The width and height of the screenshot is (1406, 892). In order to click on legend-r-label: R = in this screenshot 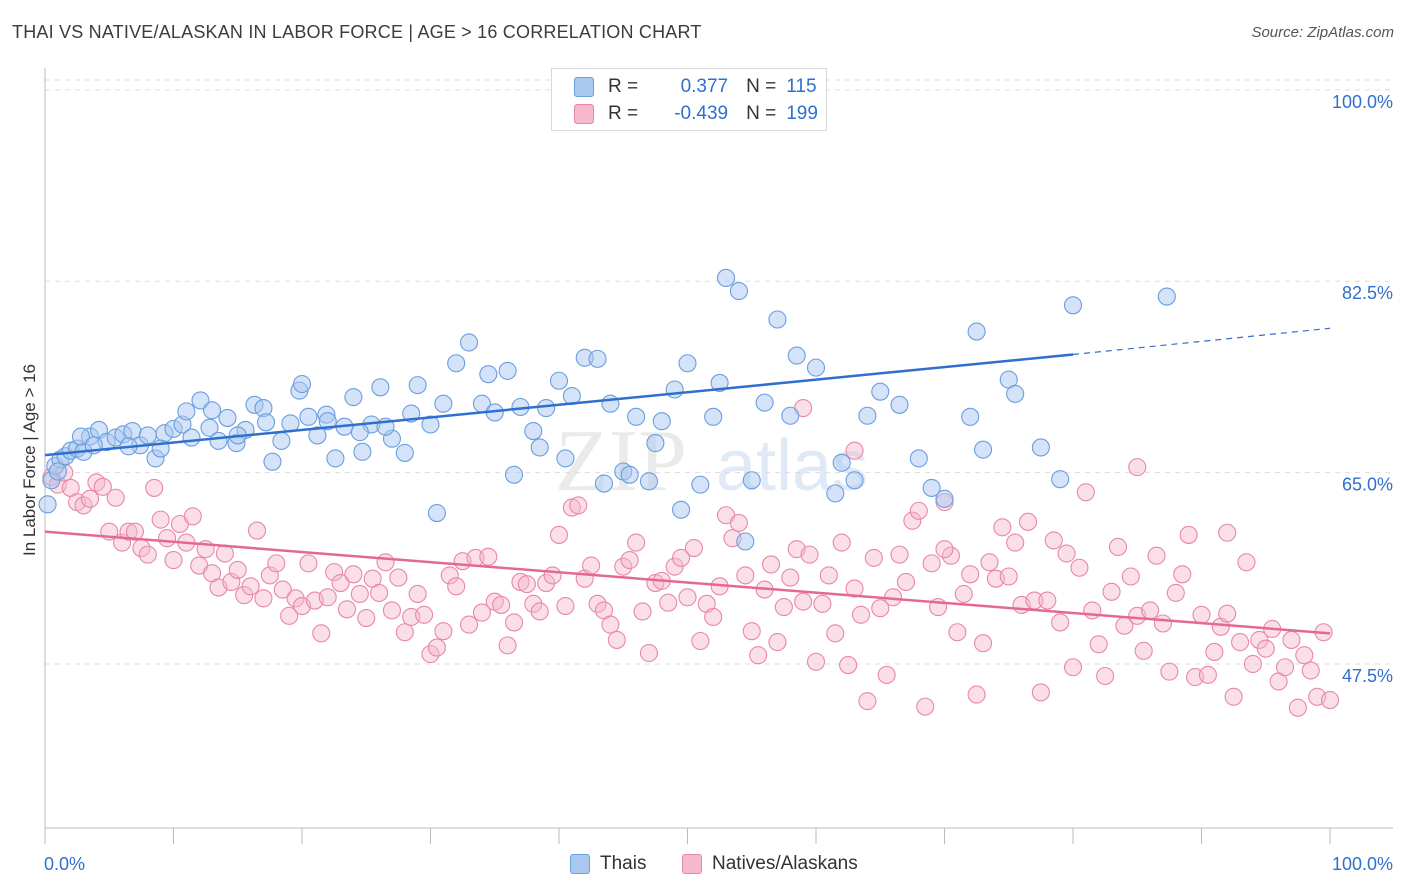, I will do `click(623, 113)`.